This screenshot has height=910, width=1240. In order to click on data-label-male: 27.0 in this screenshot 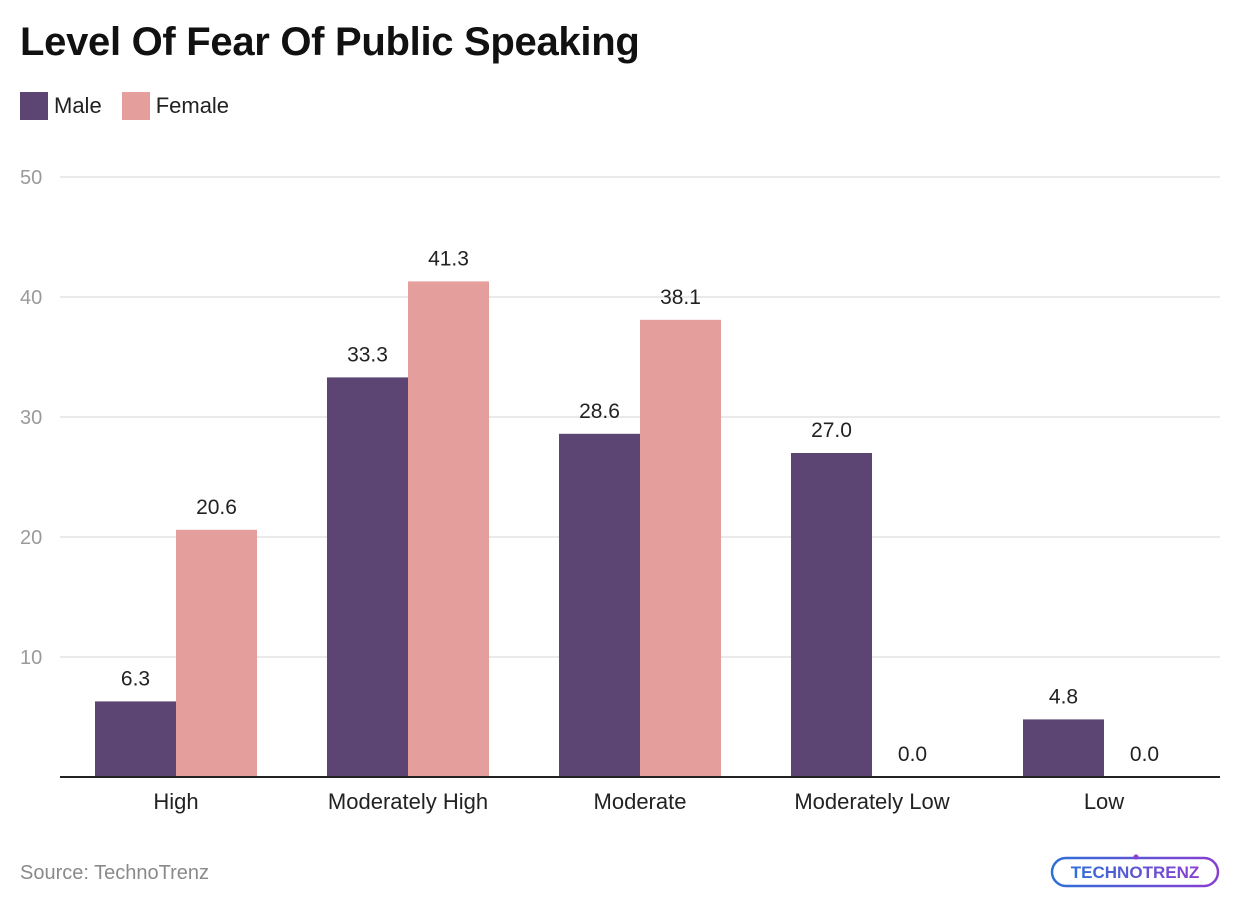, I will do `click(831, 430)`.